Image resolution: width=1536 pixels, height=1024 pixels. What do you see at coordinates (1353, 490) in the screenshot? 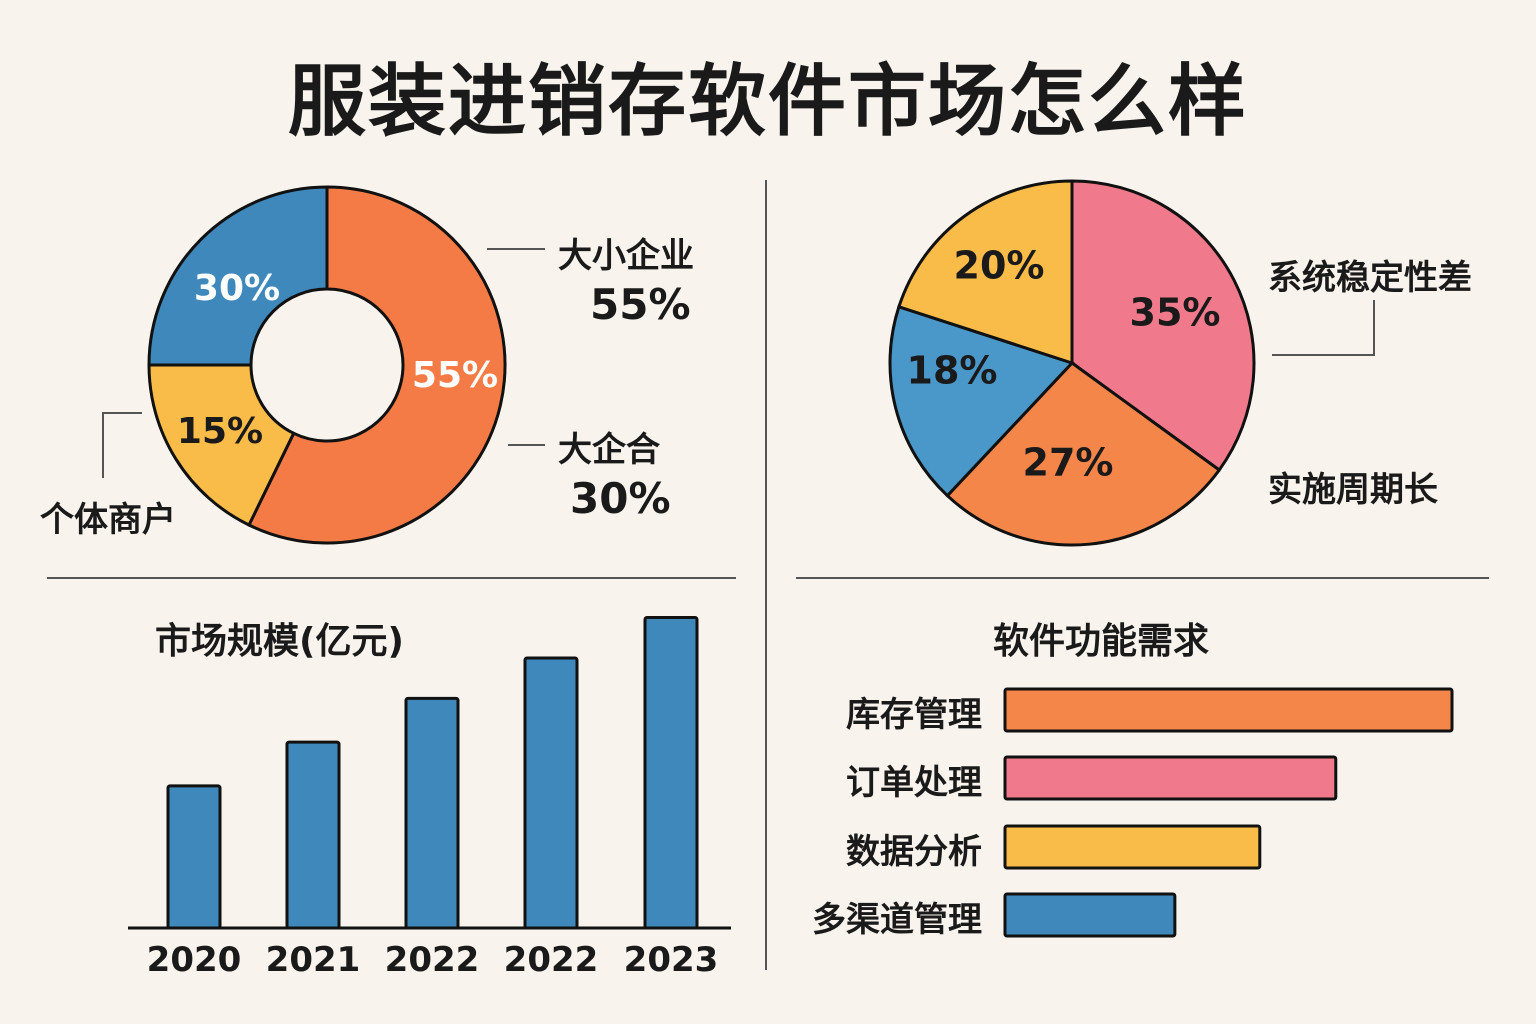
I see `pie-callout-implementation: 实施周期长` at bounding box center [1353, 490].